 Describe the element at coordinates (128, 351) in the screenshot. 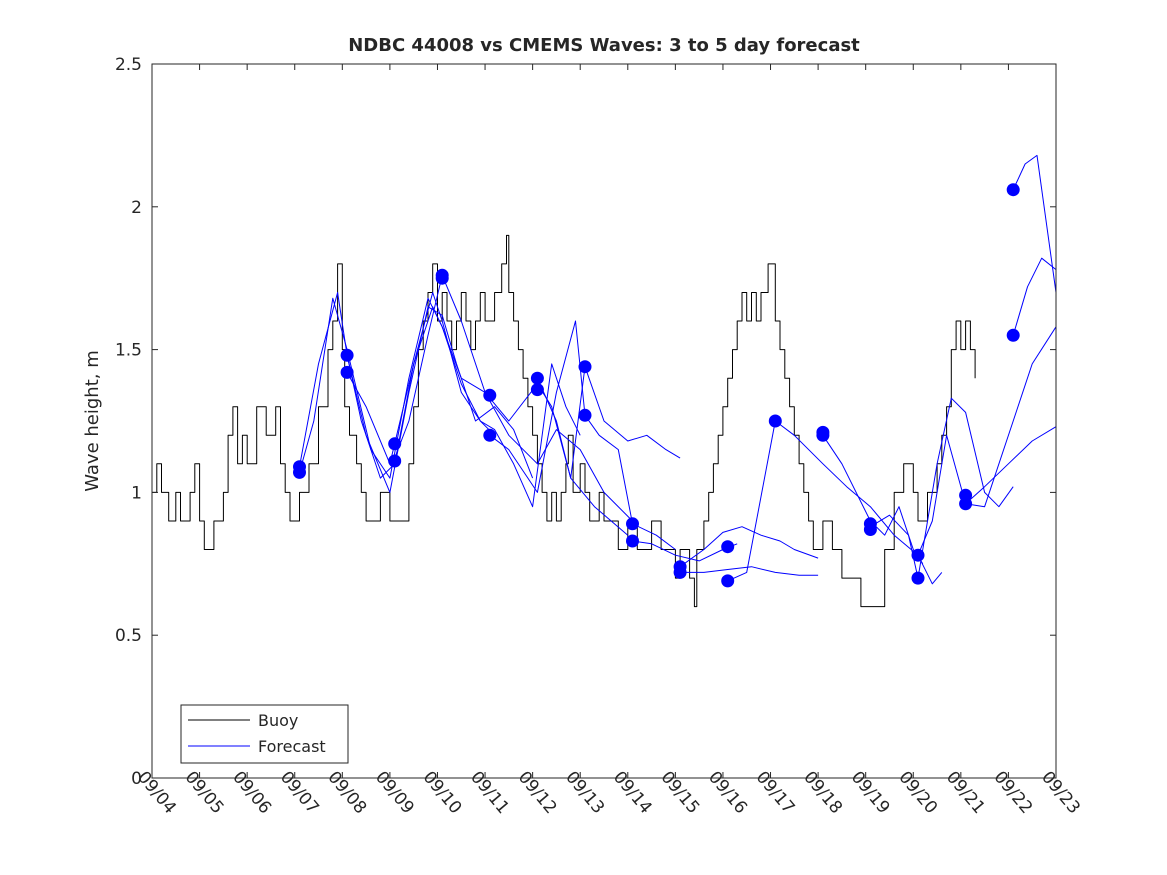

I see `y-tick-label: 1.5` at that location.